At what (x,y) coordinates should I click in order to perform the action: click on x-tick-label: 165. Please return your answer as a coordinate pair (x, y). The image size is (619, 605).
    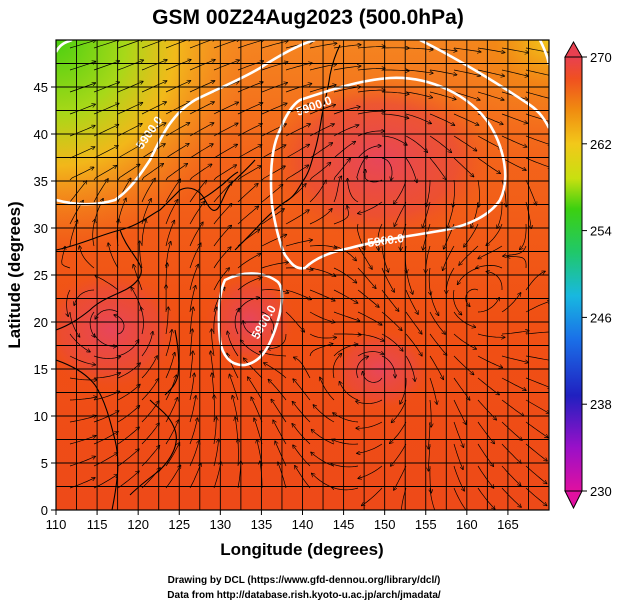
    Looking at the image, I should click on (508, 524).